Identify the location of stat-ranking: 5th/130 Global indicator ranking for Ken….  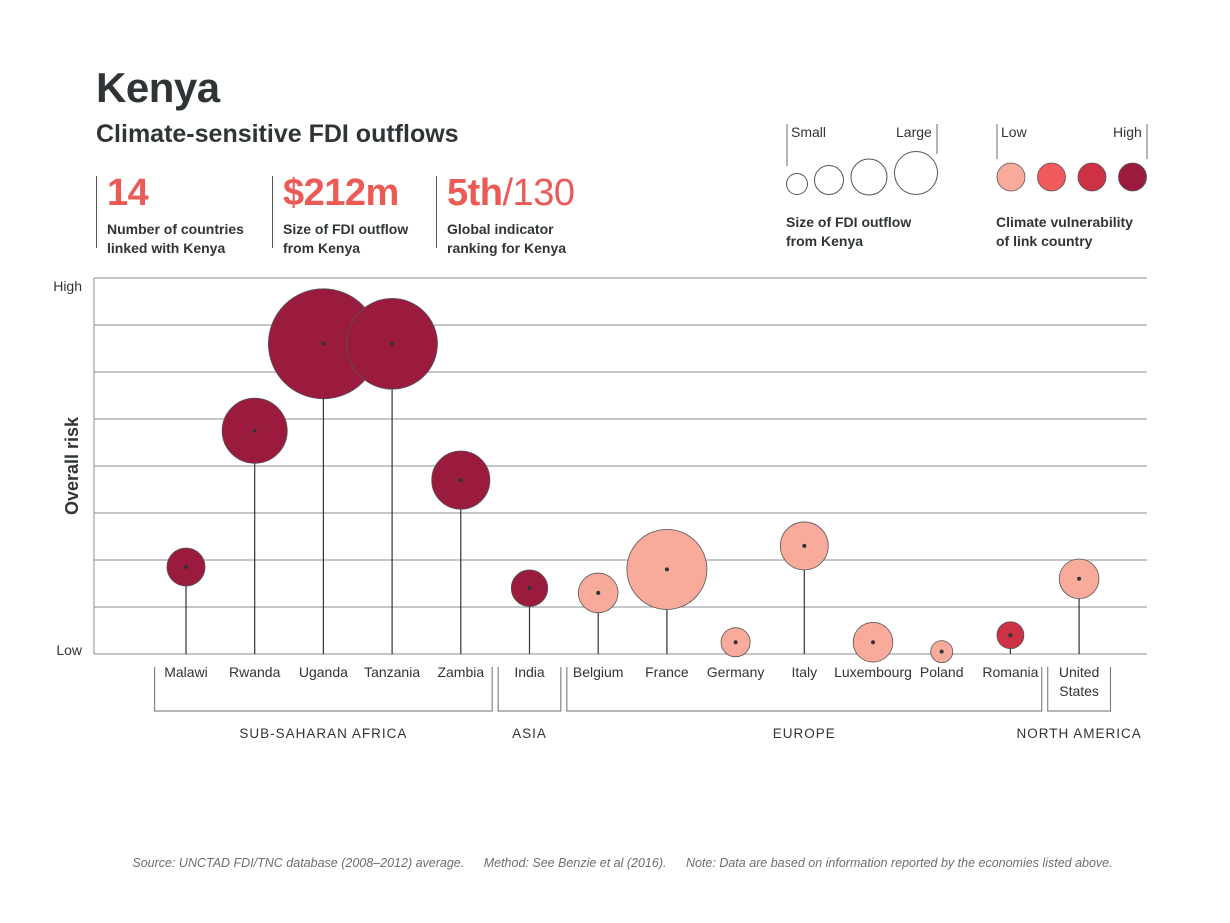
(516, 215).